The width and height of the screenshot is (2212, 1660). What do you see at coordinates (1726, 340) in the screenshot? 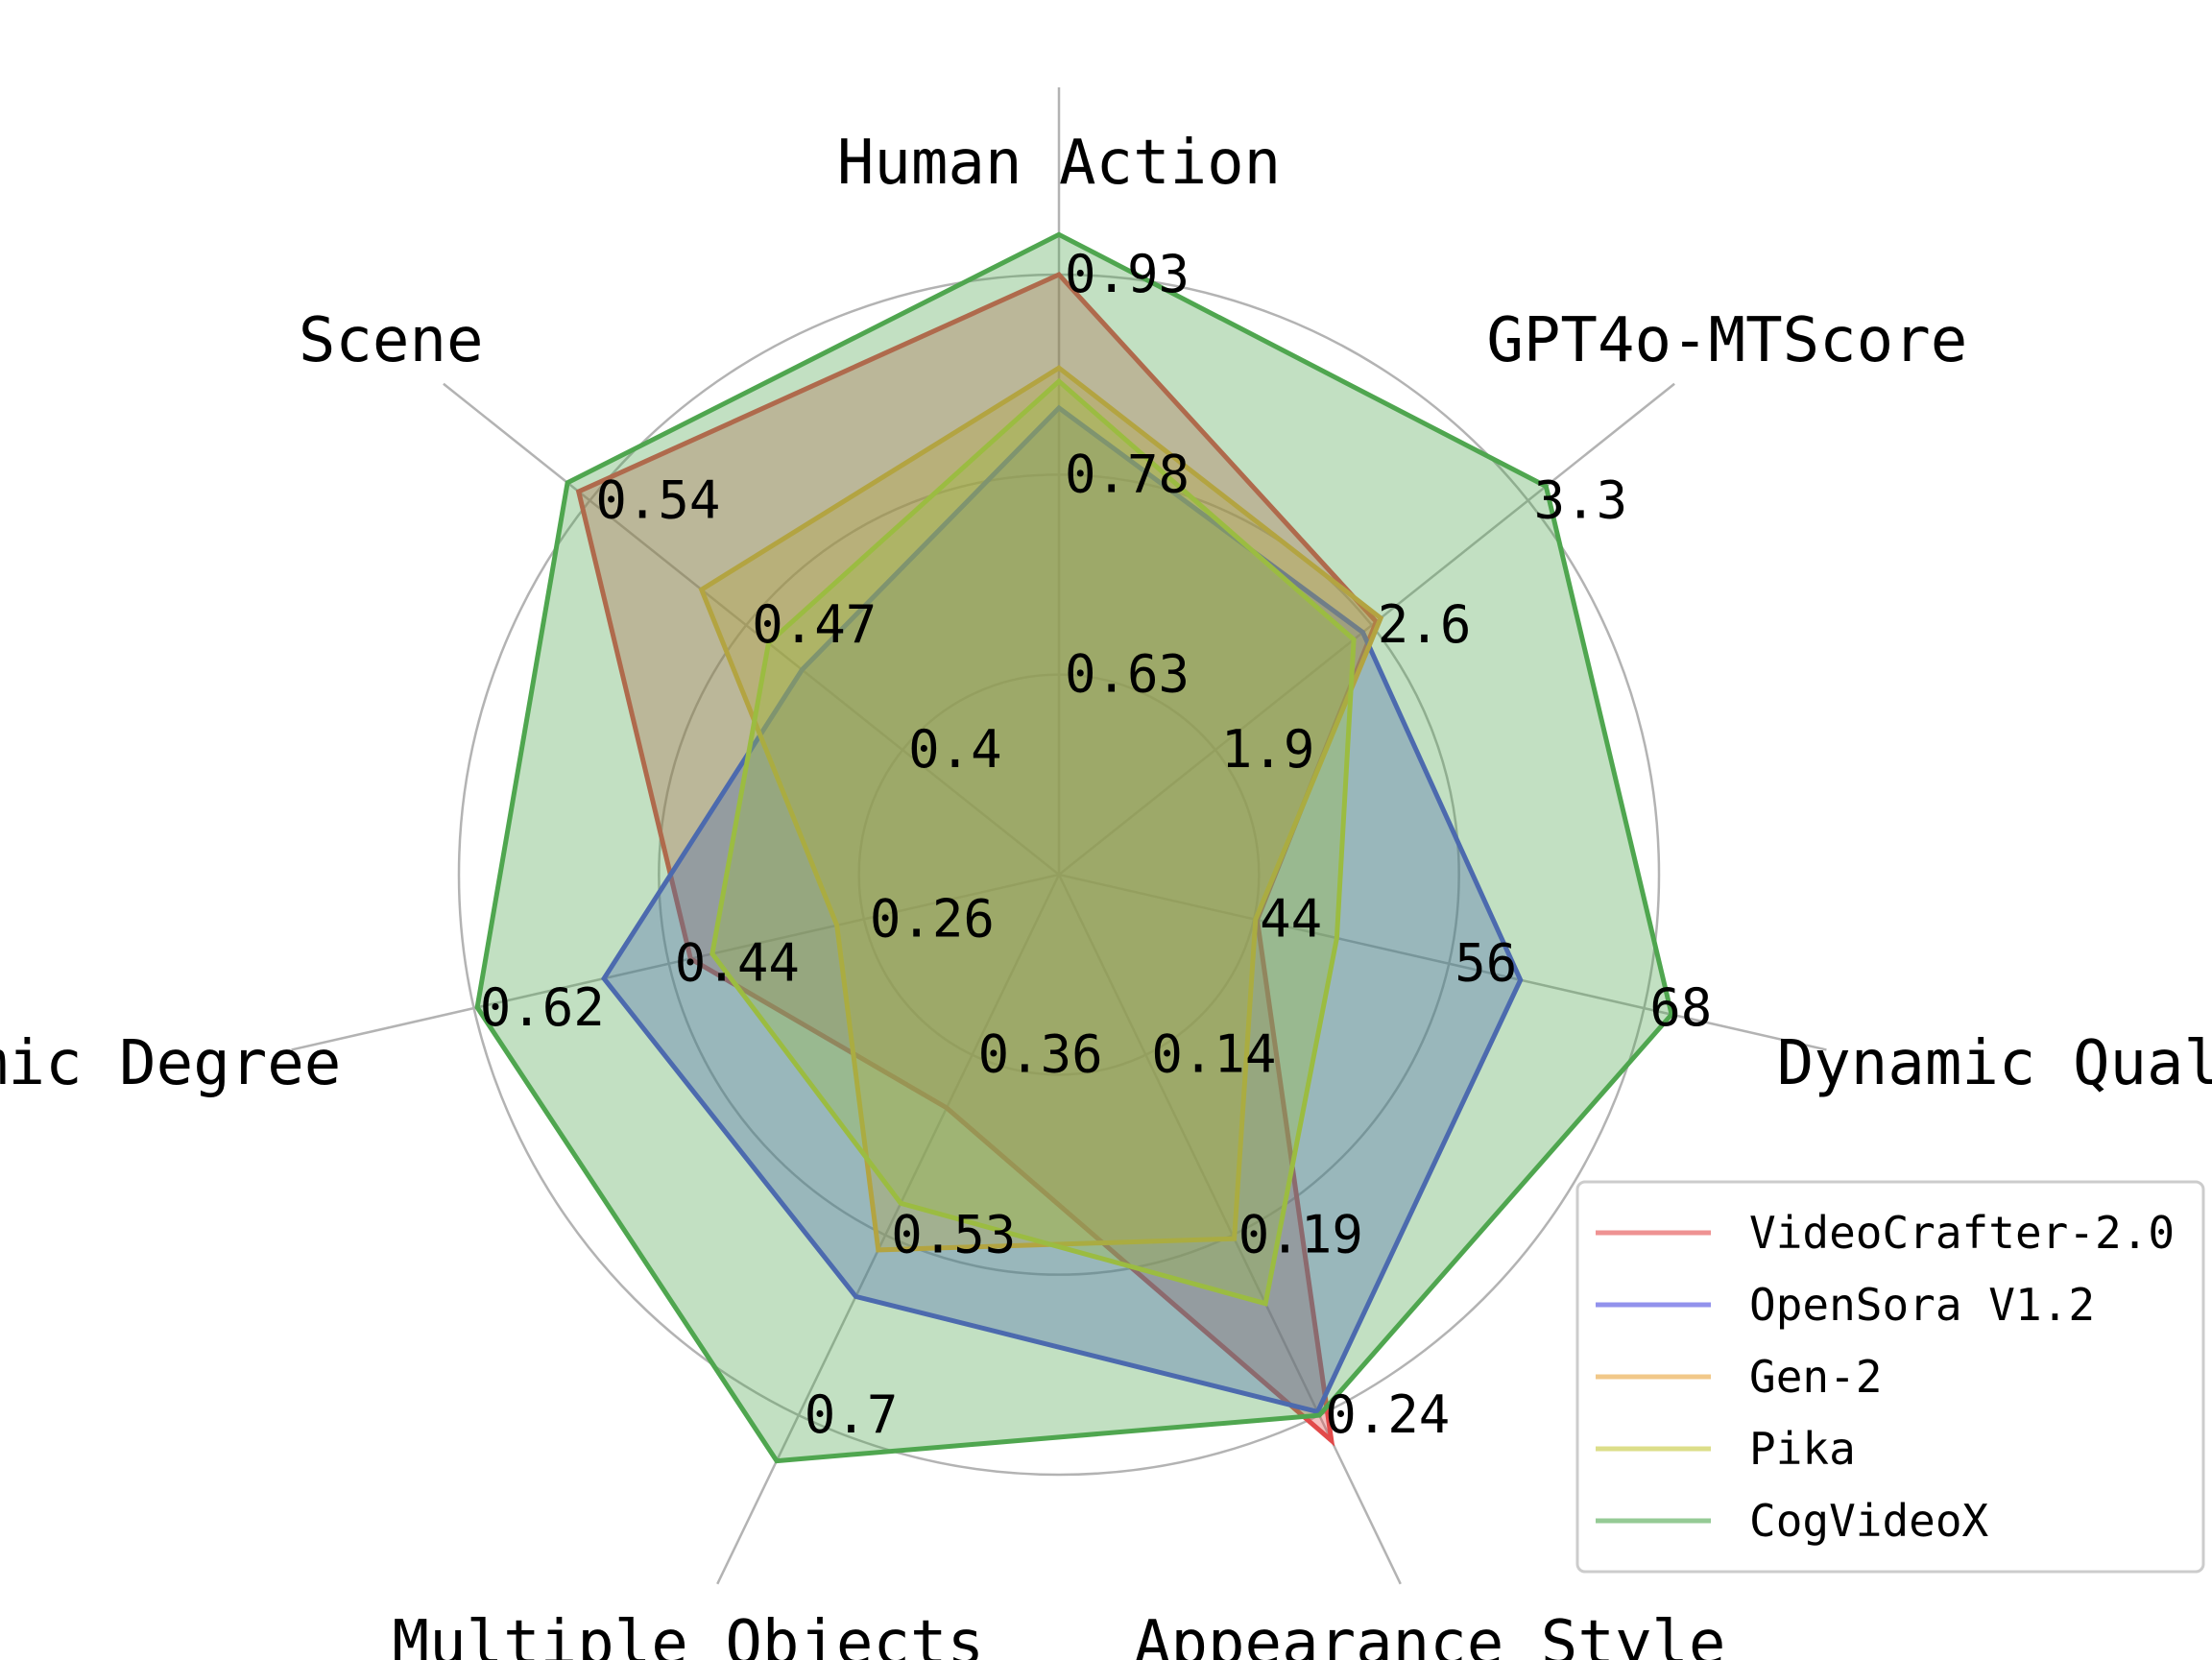
I see `axis-label-gpt4o-mtscore: GPT4o-MTScore` at bounding box center [1726, 340].